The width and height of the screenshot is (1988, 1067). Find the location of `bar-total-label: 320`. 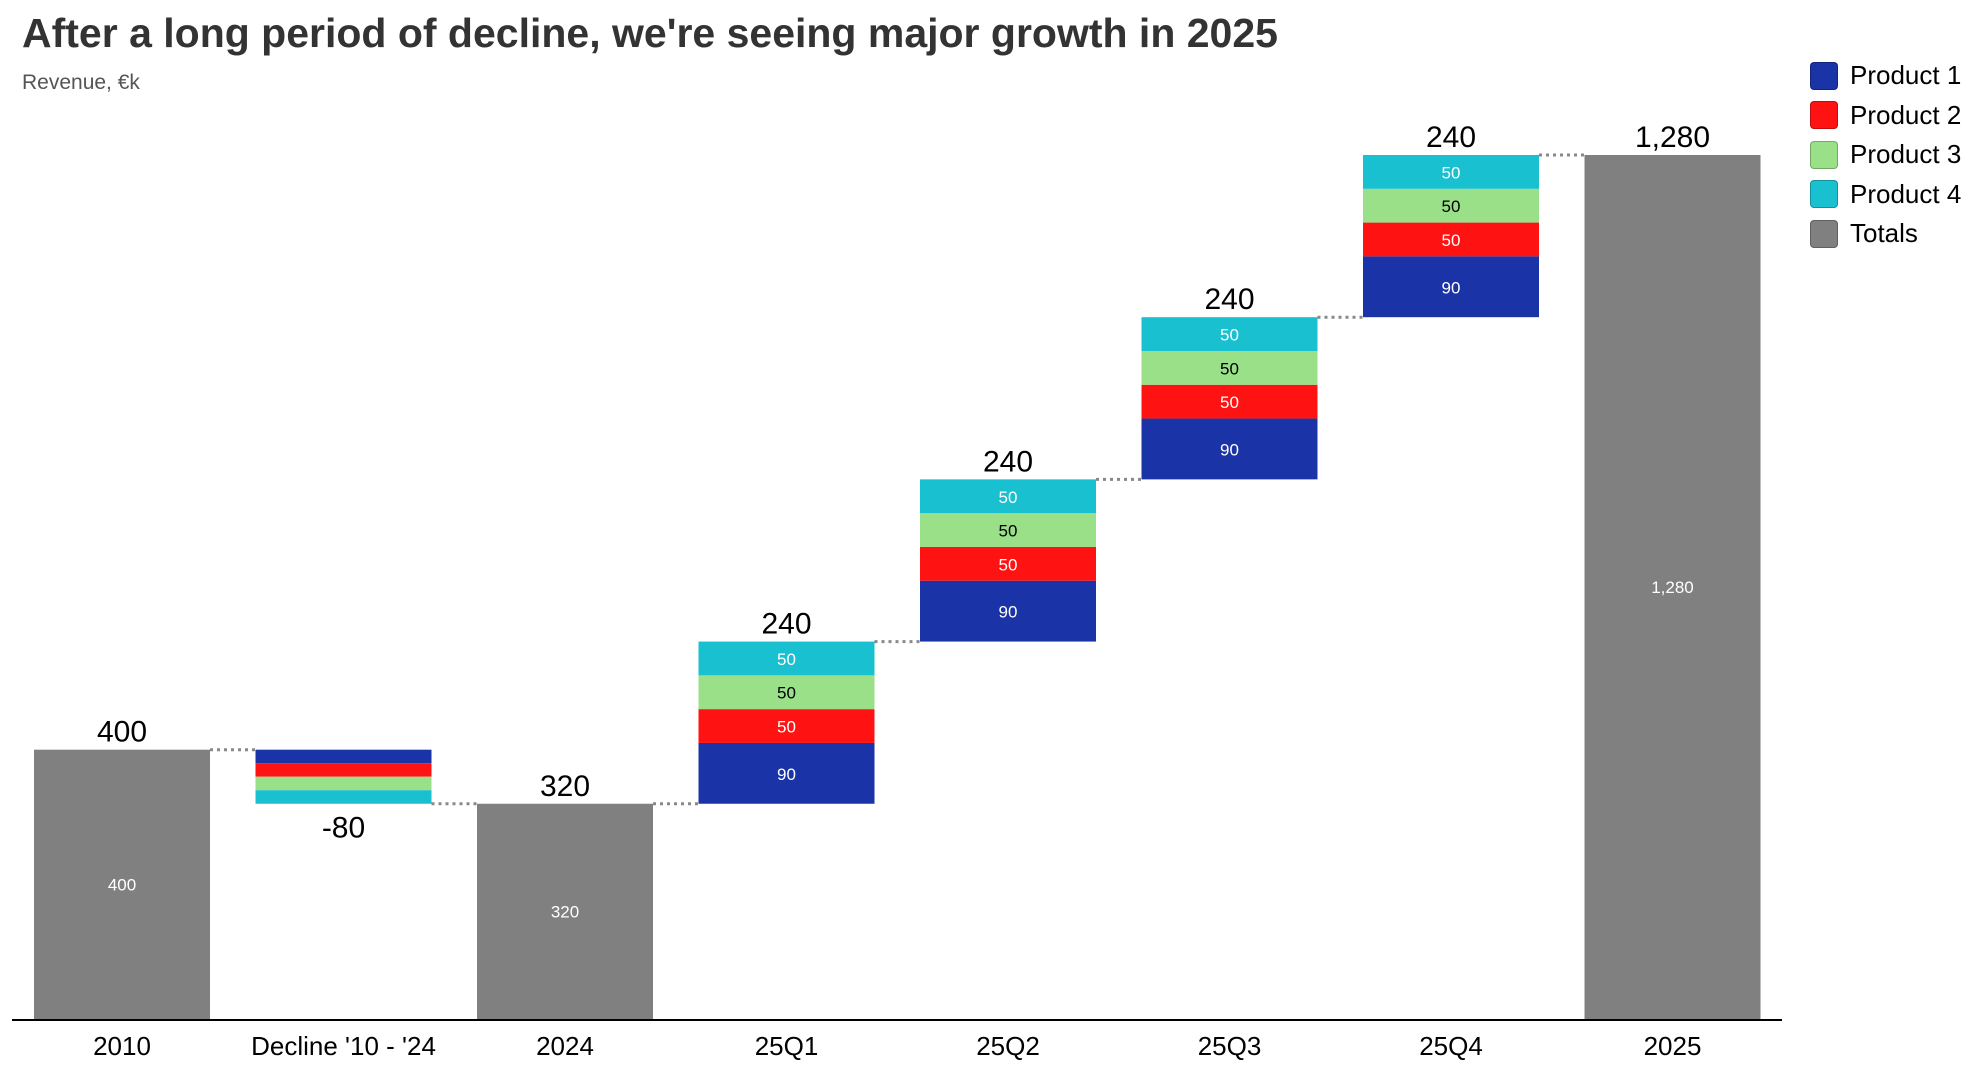

bar-total-label: 320 is located at coordinates (565, 786).